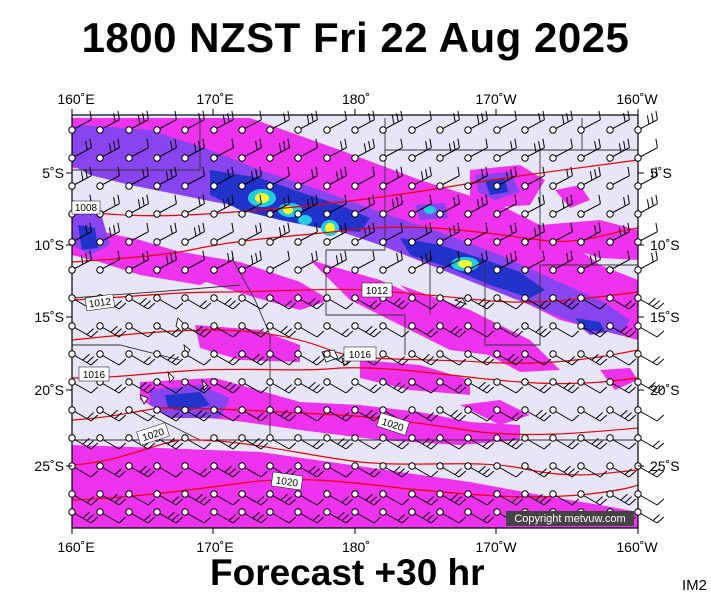 This screenshot has width=711, height=600. What do you see at coordinates (86, 208) in the screenshot?
I see `svg-text: 1008` at bounding box center [86, 208].